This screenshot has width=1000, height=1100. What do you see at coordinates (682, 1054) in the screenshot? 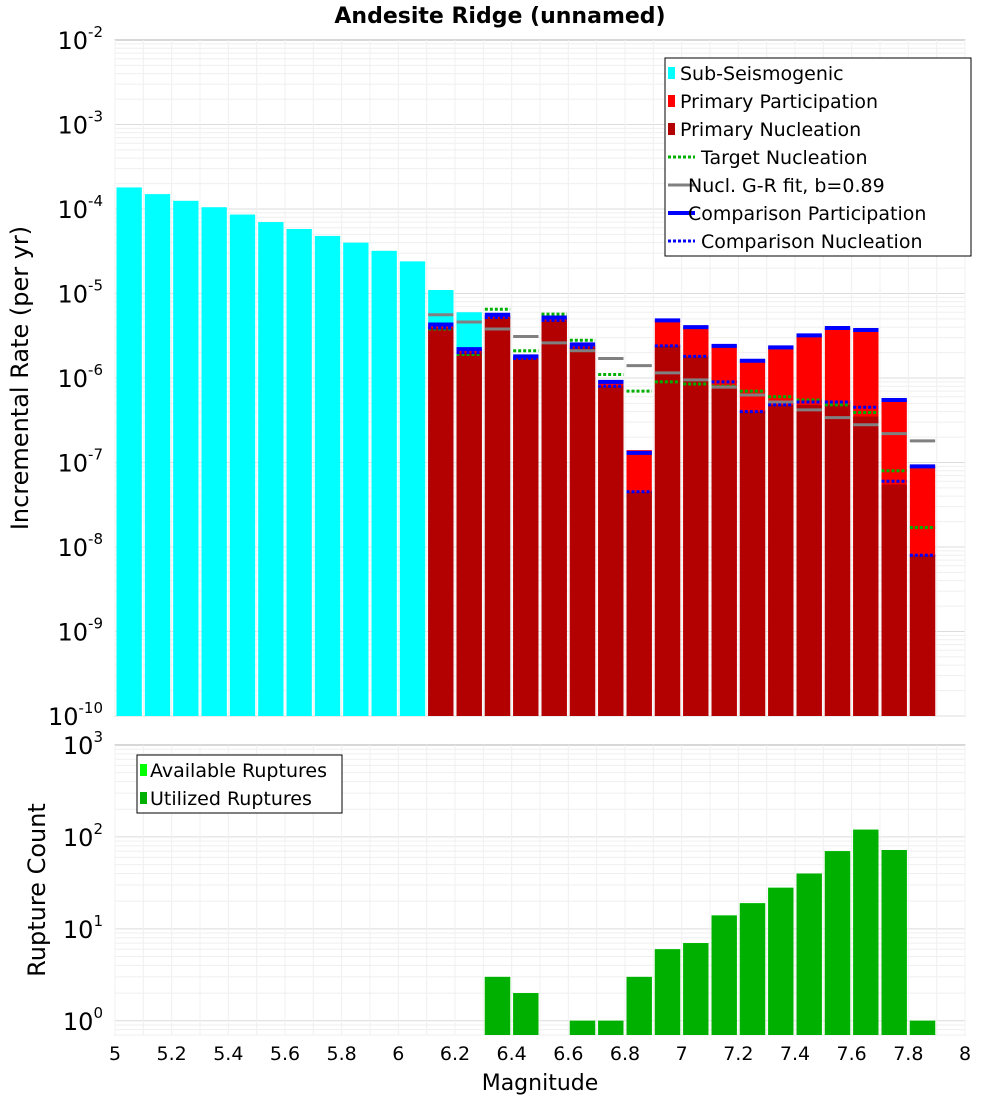
I see `x-tick-label: 7` at bounding box center [682, 1054].